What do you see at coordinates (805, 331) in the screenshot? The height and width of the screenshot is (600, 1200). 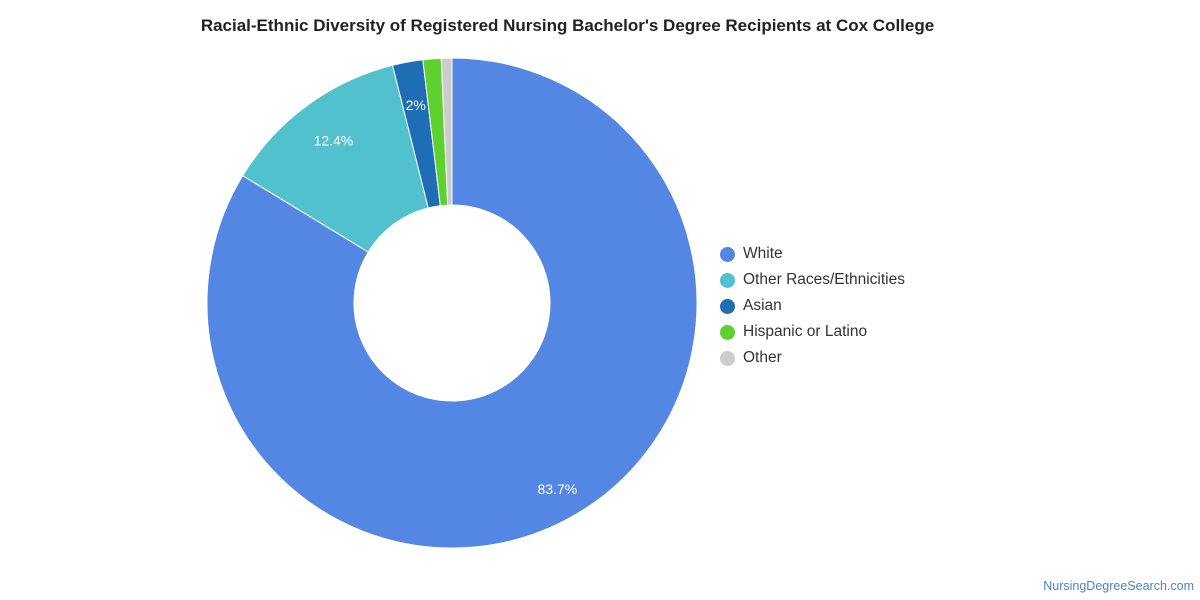 I see `legend-label: Hispanic or Latino` at bounding box center [805, 331].